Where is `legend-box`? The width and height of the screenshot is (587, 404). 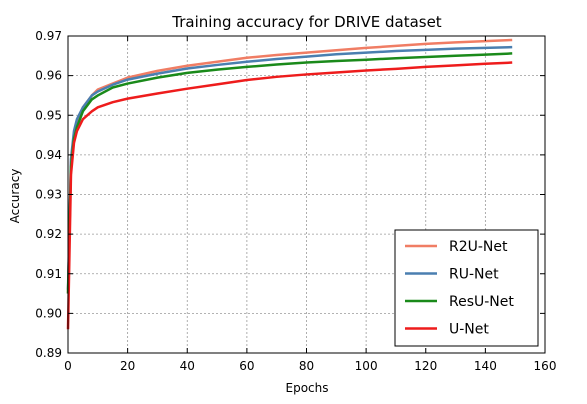
legend-box is located at coordinates (466, 288).